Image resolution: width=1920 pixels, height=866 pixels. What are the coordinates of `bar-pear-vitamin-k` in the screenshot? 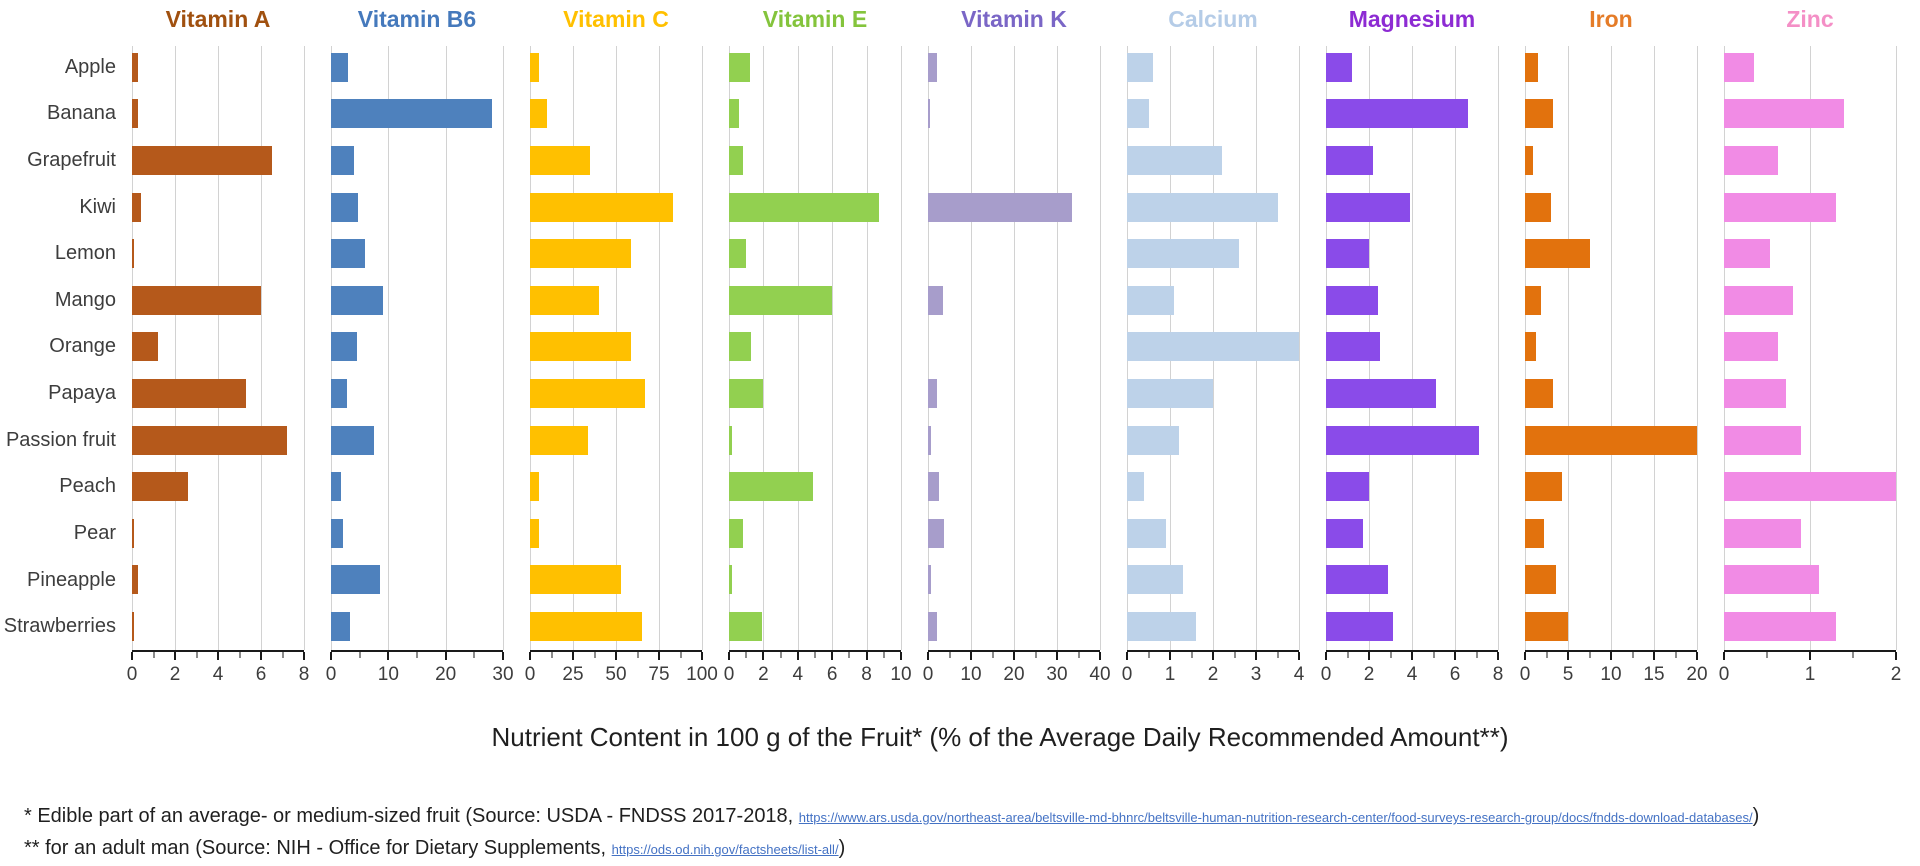 It's located at (936, 533).